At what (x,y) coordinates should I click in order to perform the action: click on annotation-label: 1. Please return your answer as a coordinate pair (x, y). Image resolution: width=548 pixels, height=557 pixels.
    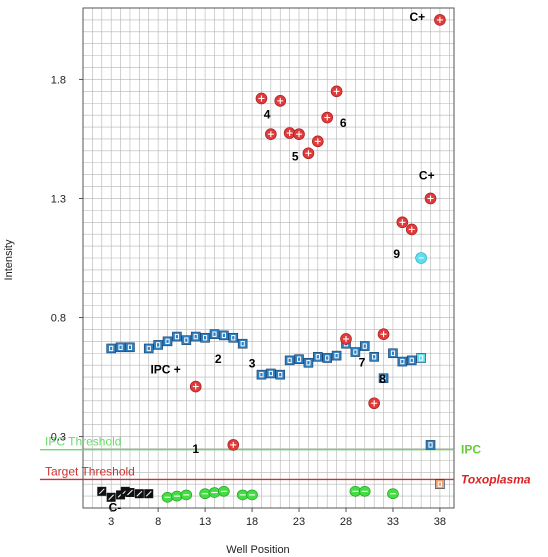
    Looking at the image, I should click on (195, 449).